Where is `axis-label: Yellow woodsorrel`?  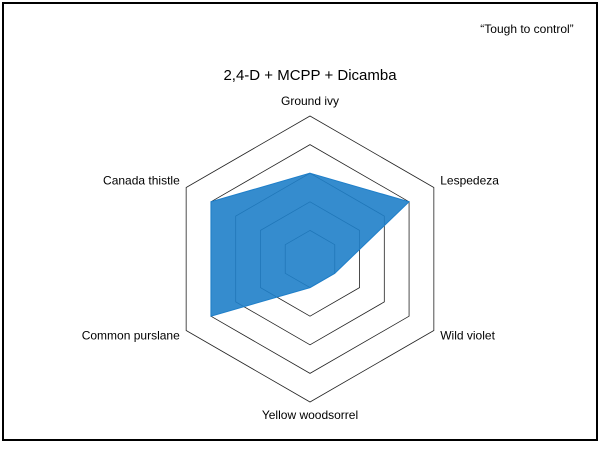
axis-label: Yellow woodsorrel is located at coordinates (310, 415).